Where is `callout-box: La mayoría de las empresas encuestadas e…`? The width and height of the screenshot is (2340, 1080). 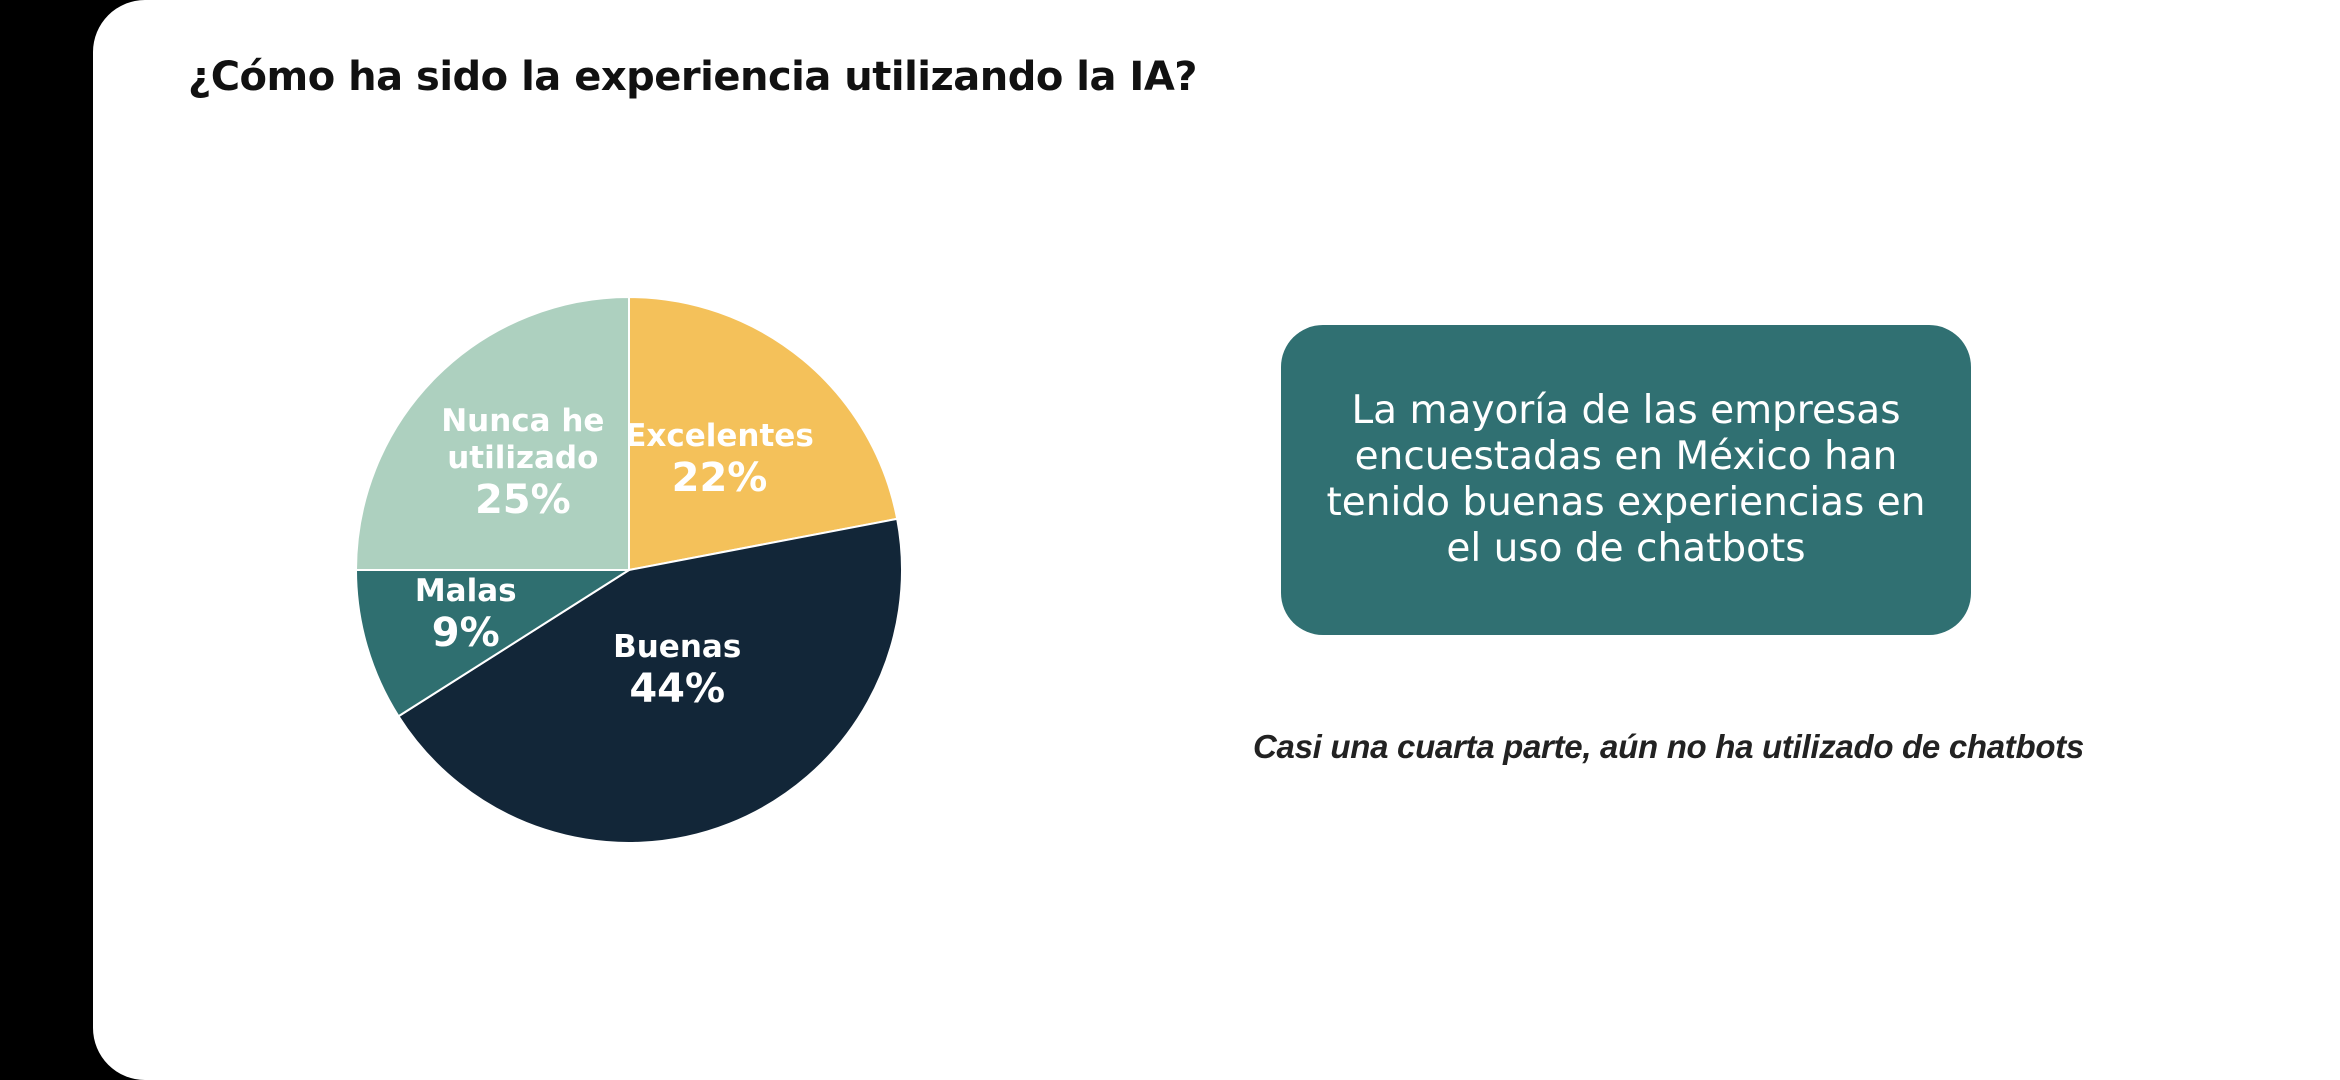
callout-box: La mayoría de las empresas encuestadas e… is located at coordinates (1626, 480).